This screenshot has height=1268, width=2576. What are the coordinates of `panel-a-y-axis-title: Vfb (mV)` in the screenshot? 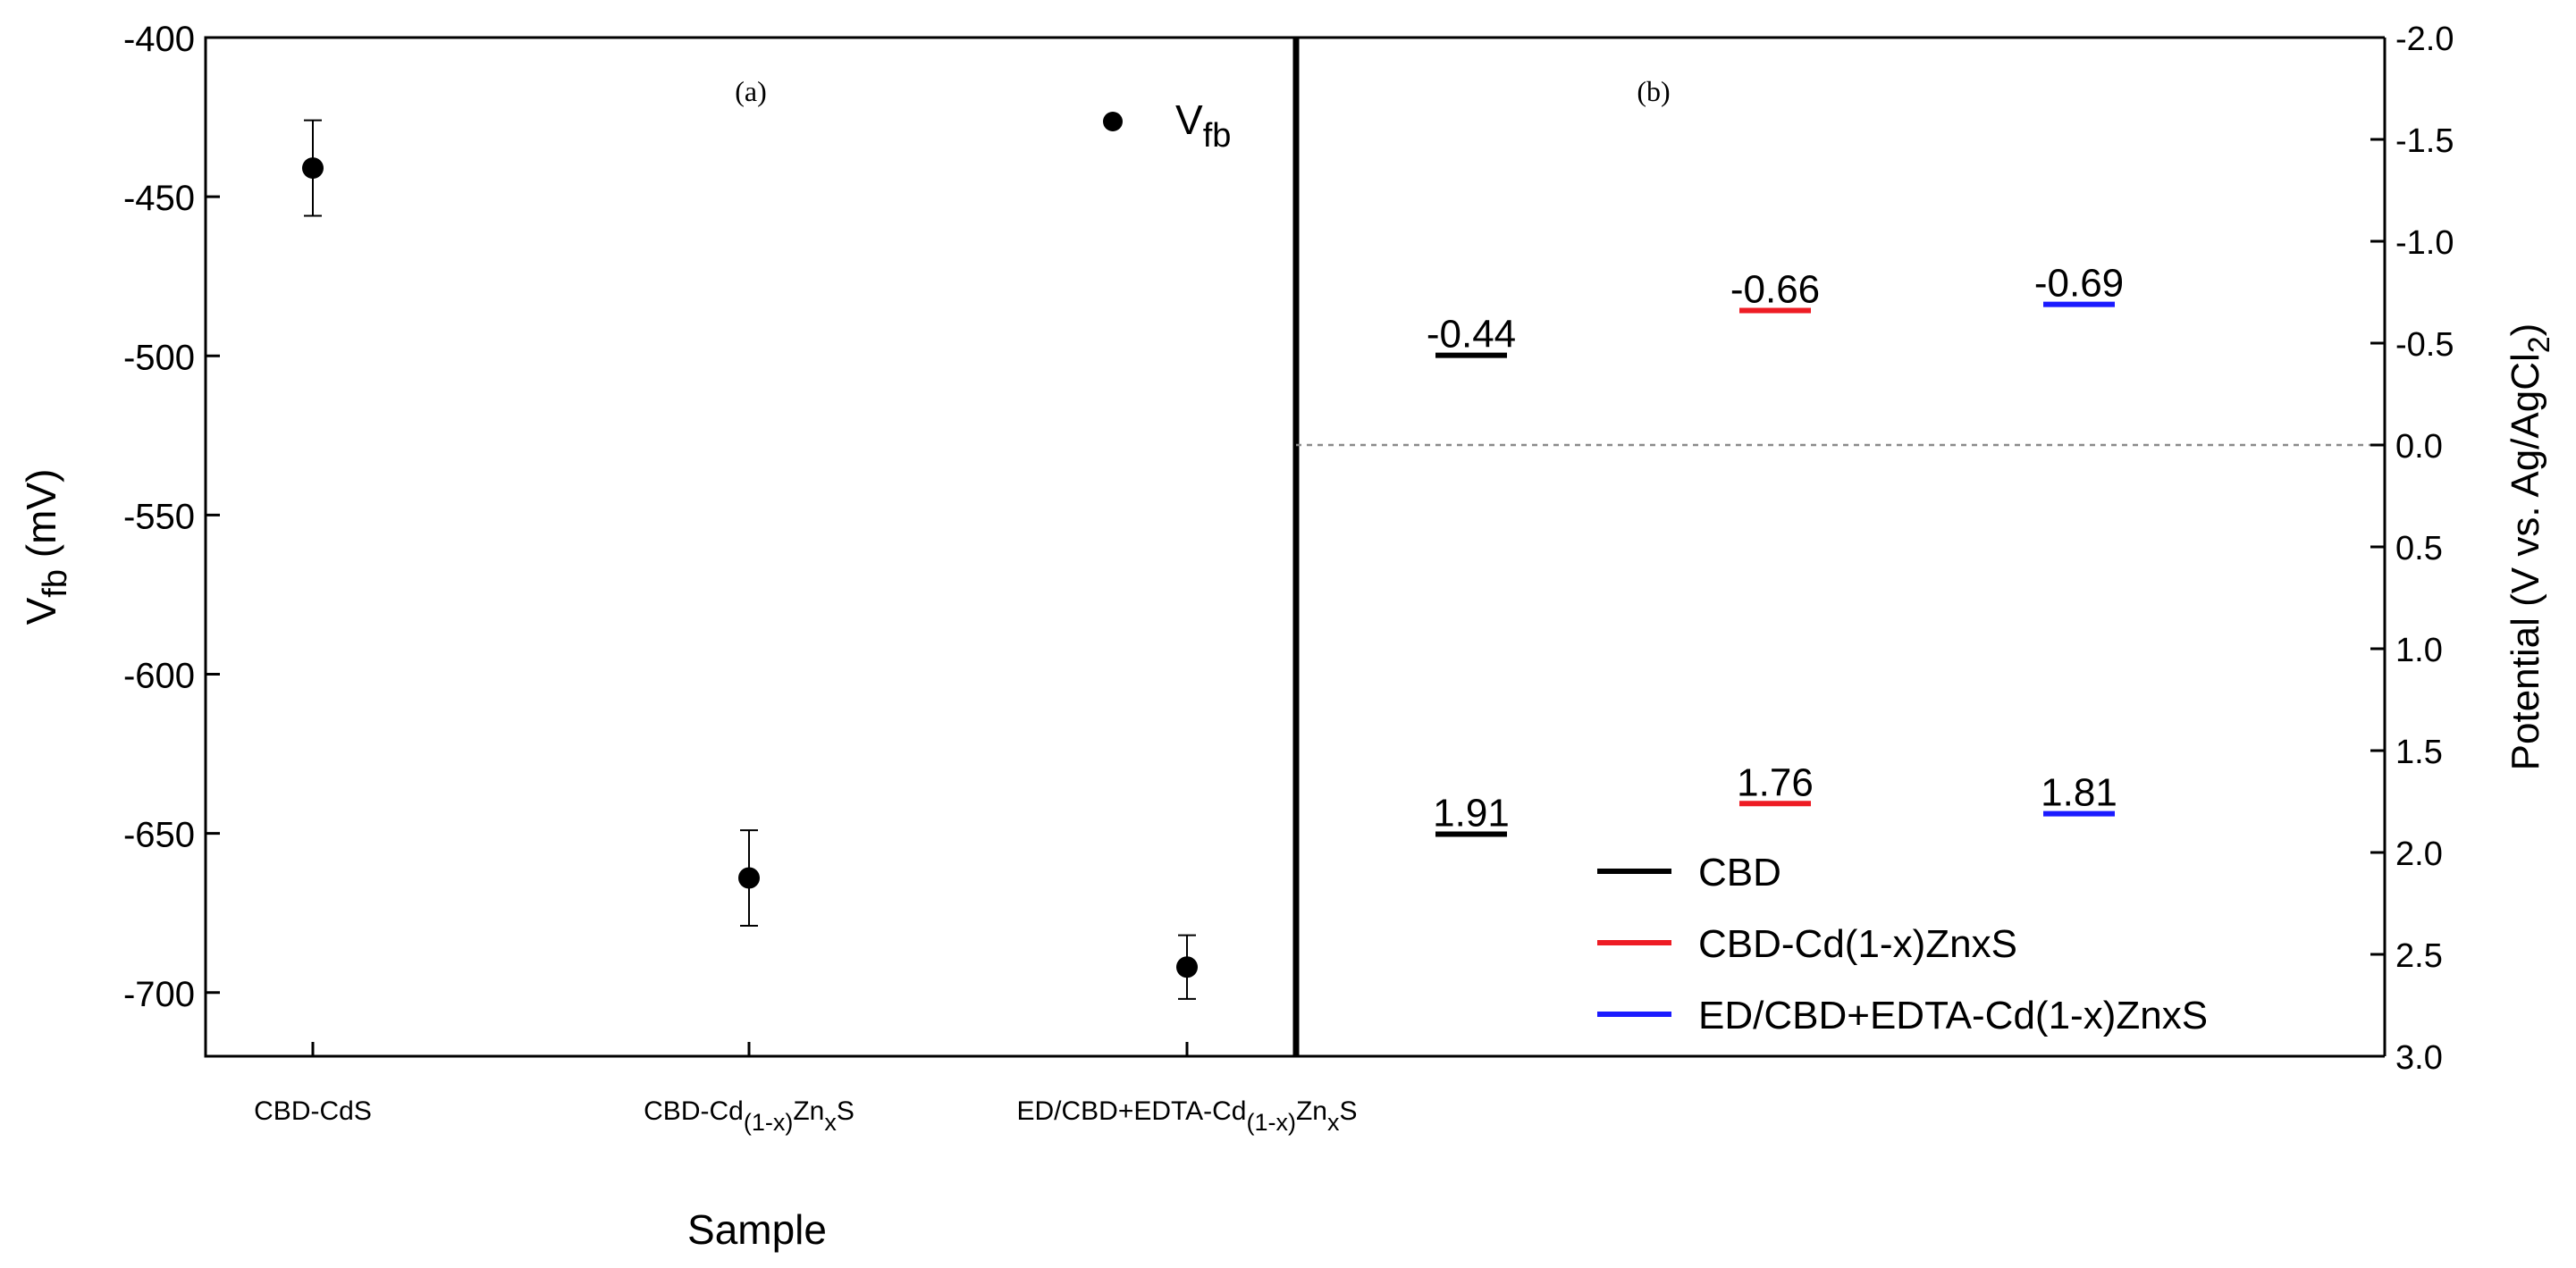 It's located at (46, 547).